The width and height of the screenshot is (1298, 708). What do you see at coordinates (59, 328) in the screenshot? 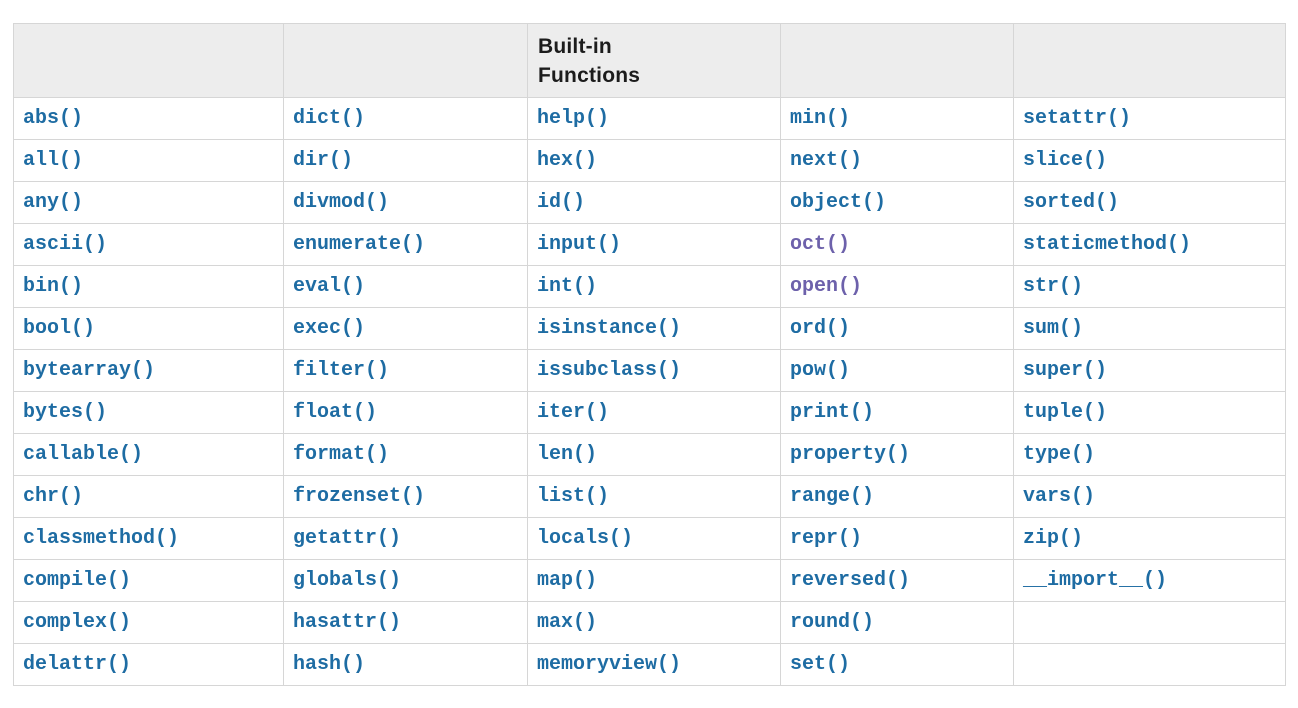
I see `function-link: bool()` at bounding box center [59, 328].